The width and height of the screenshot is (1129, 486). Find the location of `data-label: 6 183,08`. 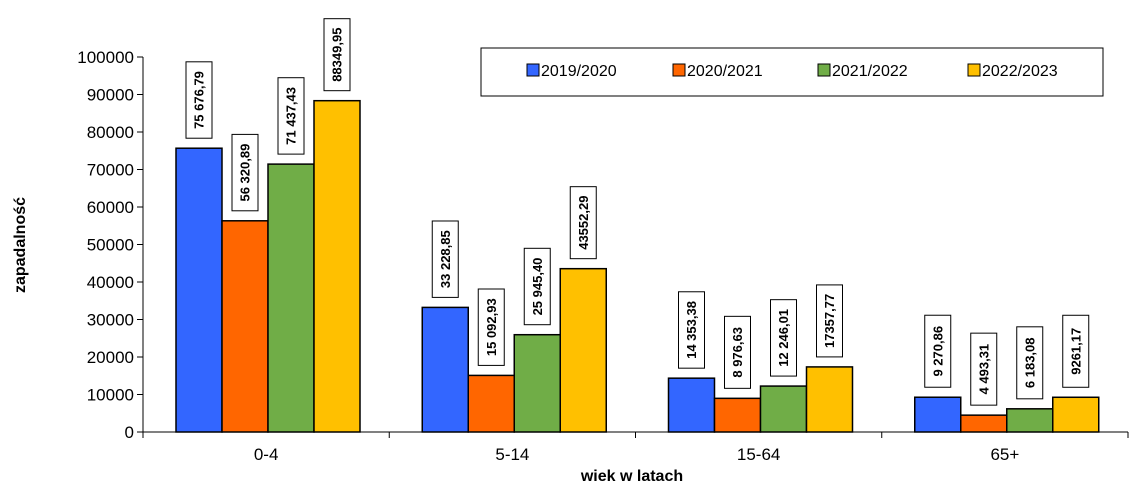

data-label: 6 183,08 is located at coordinates (1029, 363).